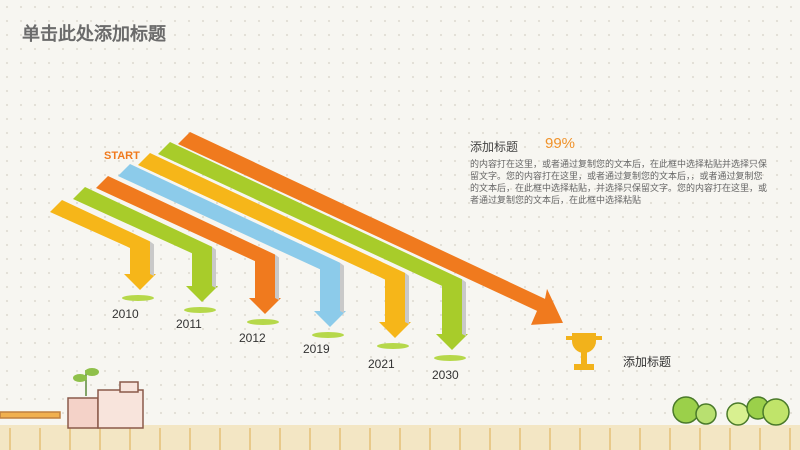 Image resolution: width=800 pixels, height=450 pixels. I want to click on year-label: 2012, so click(252, 338).